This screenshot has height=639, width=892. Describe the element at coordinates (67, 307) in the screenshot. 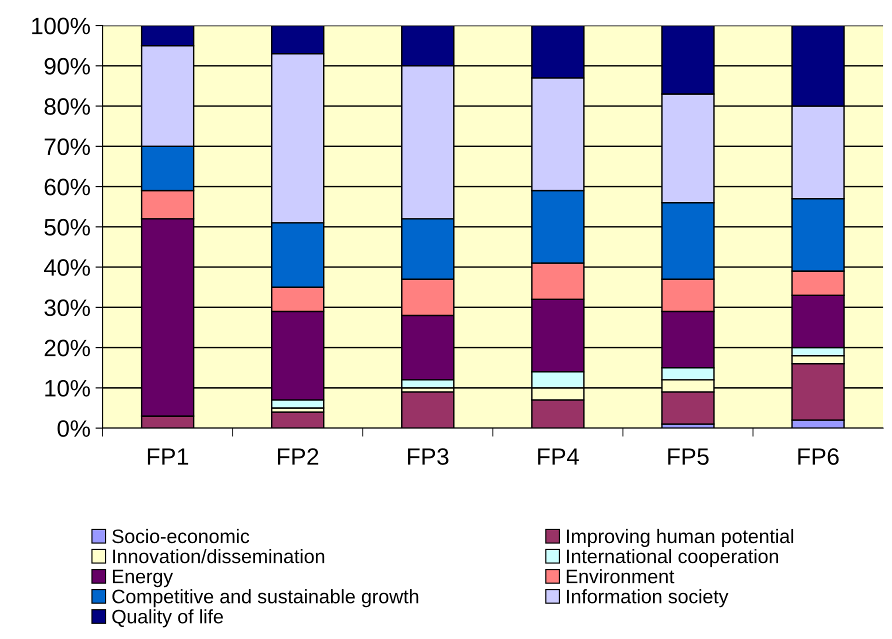

I see `y-tick-label: 30%` at that location.